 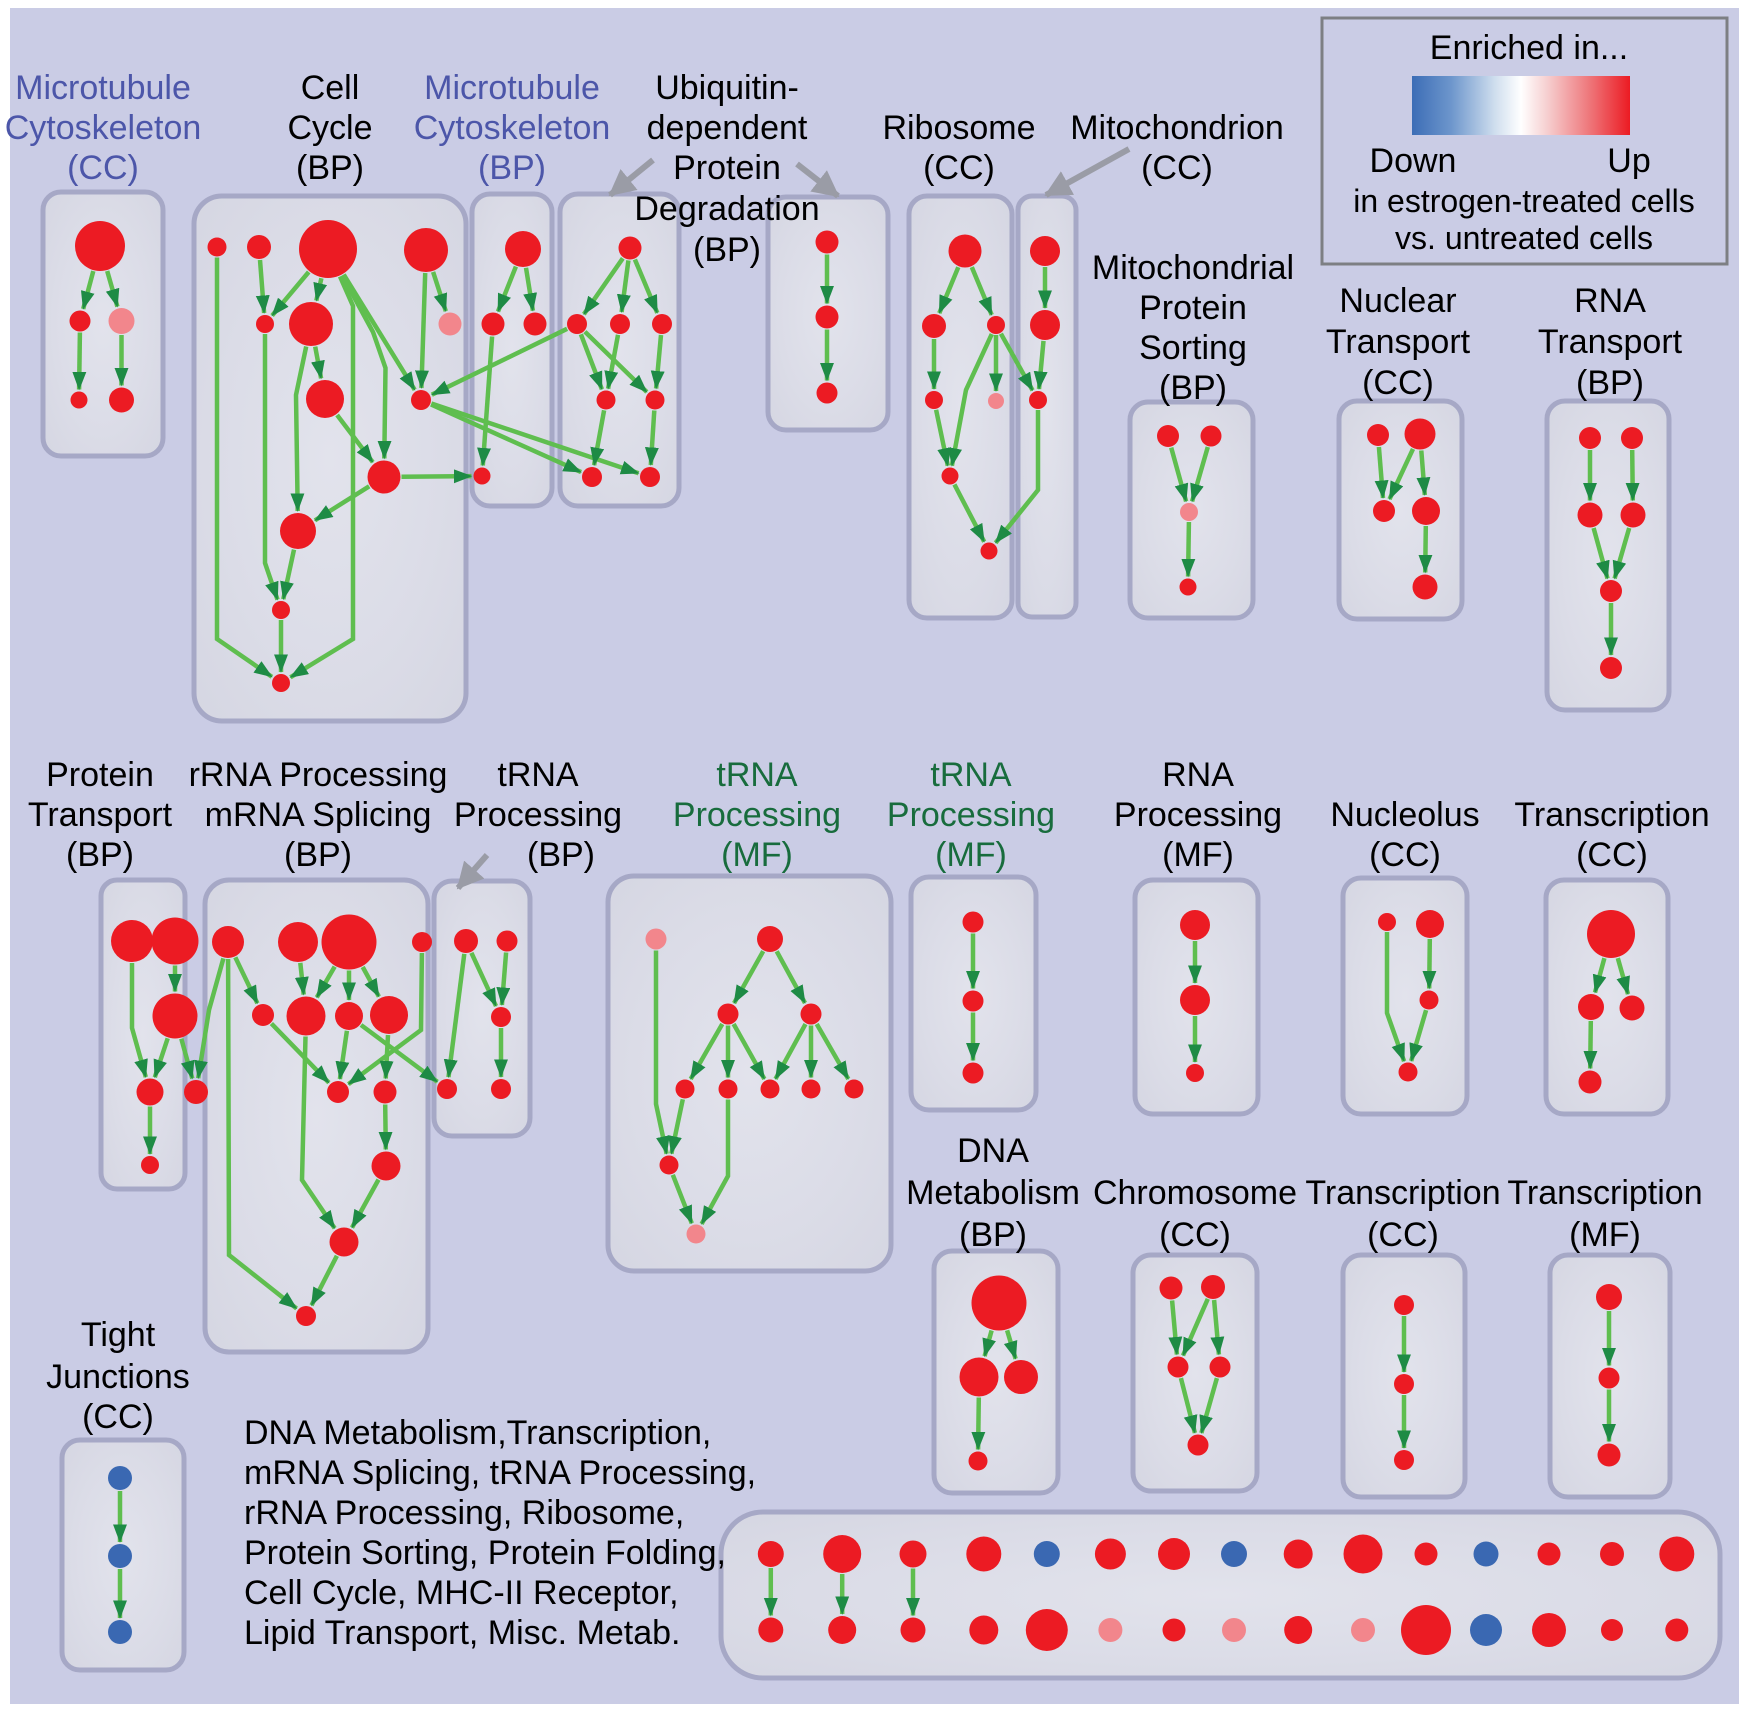 What do you see at coordinates (477, 1433) in the screenshot?
I see `svg-text: DNA Metabolism,Transcription,` at bounding box center [477, 1433].